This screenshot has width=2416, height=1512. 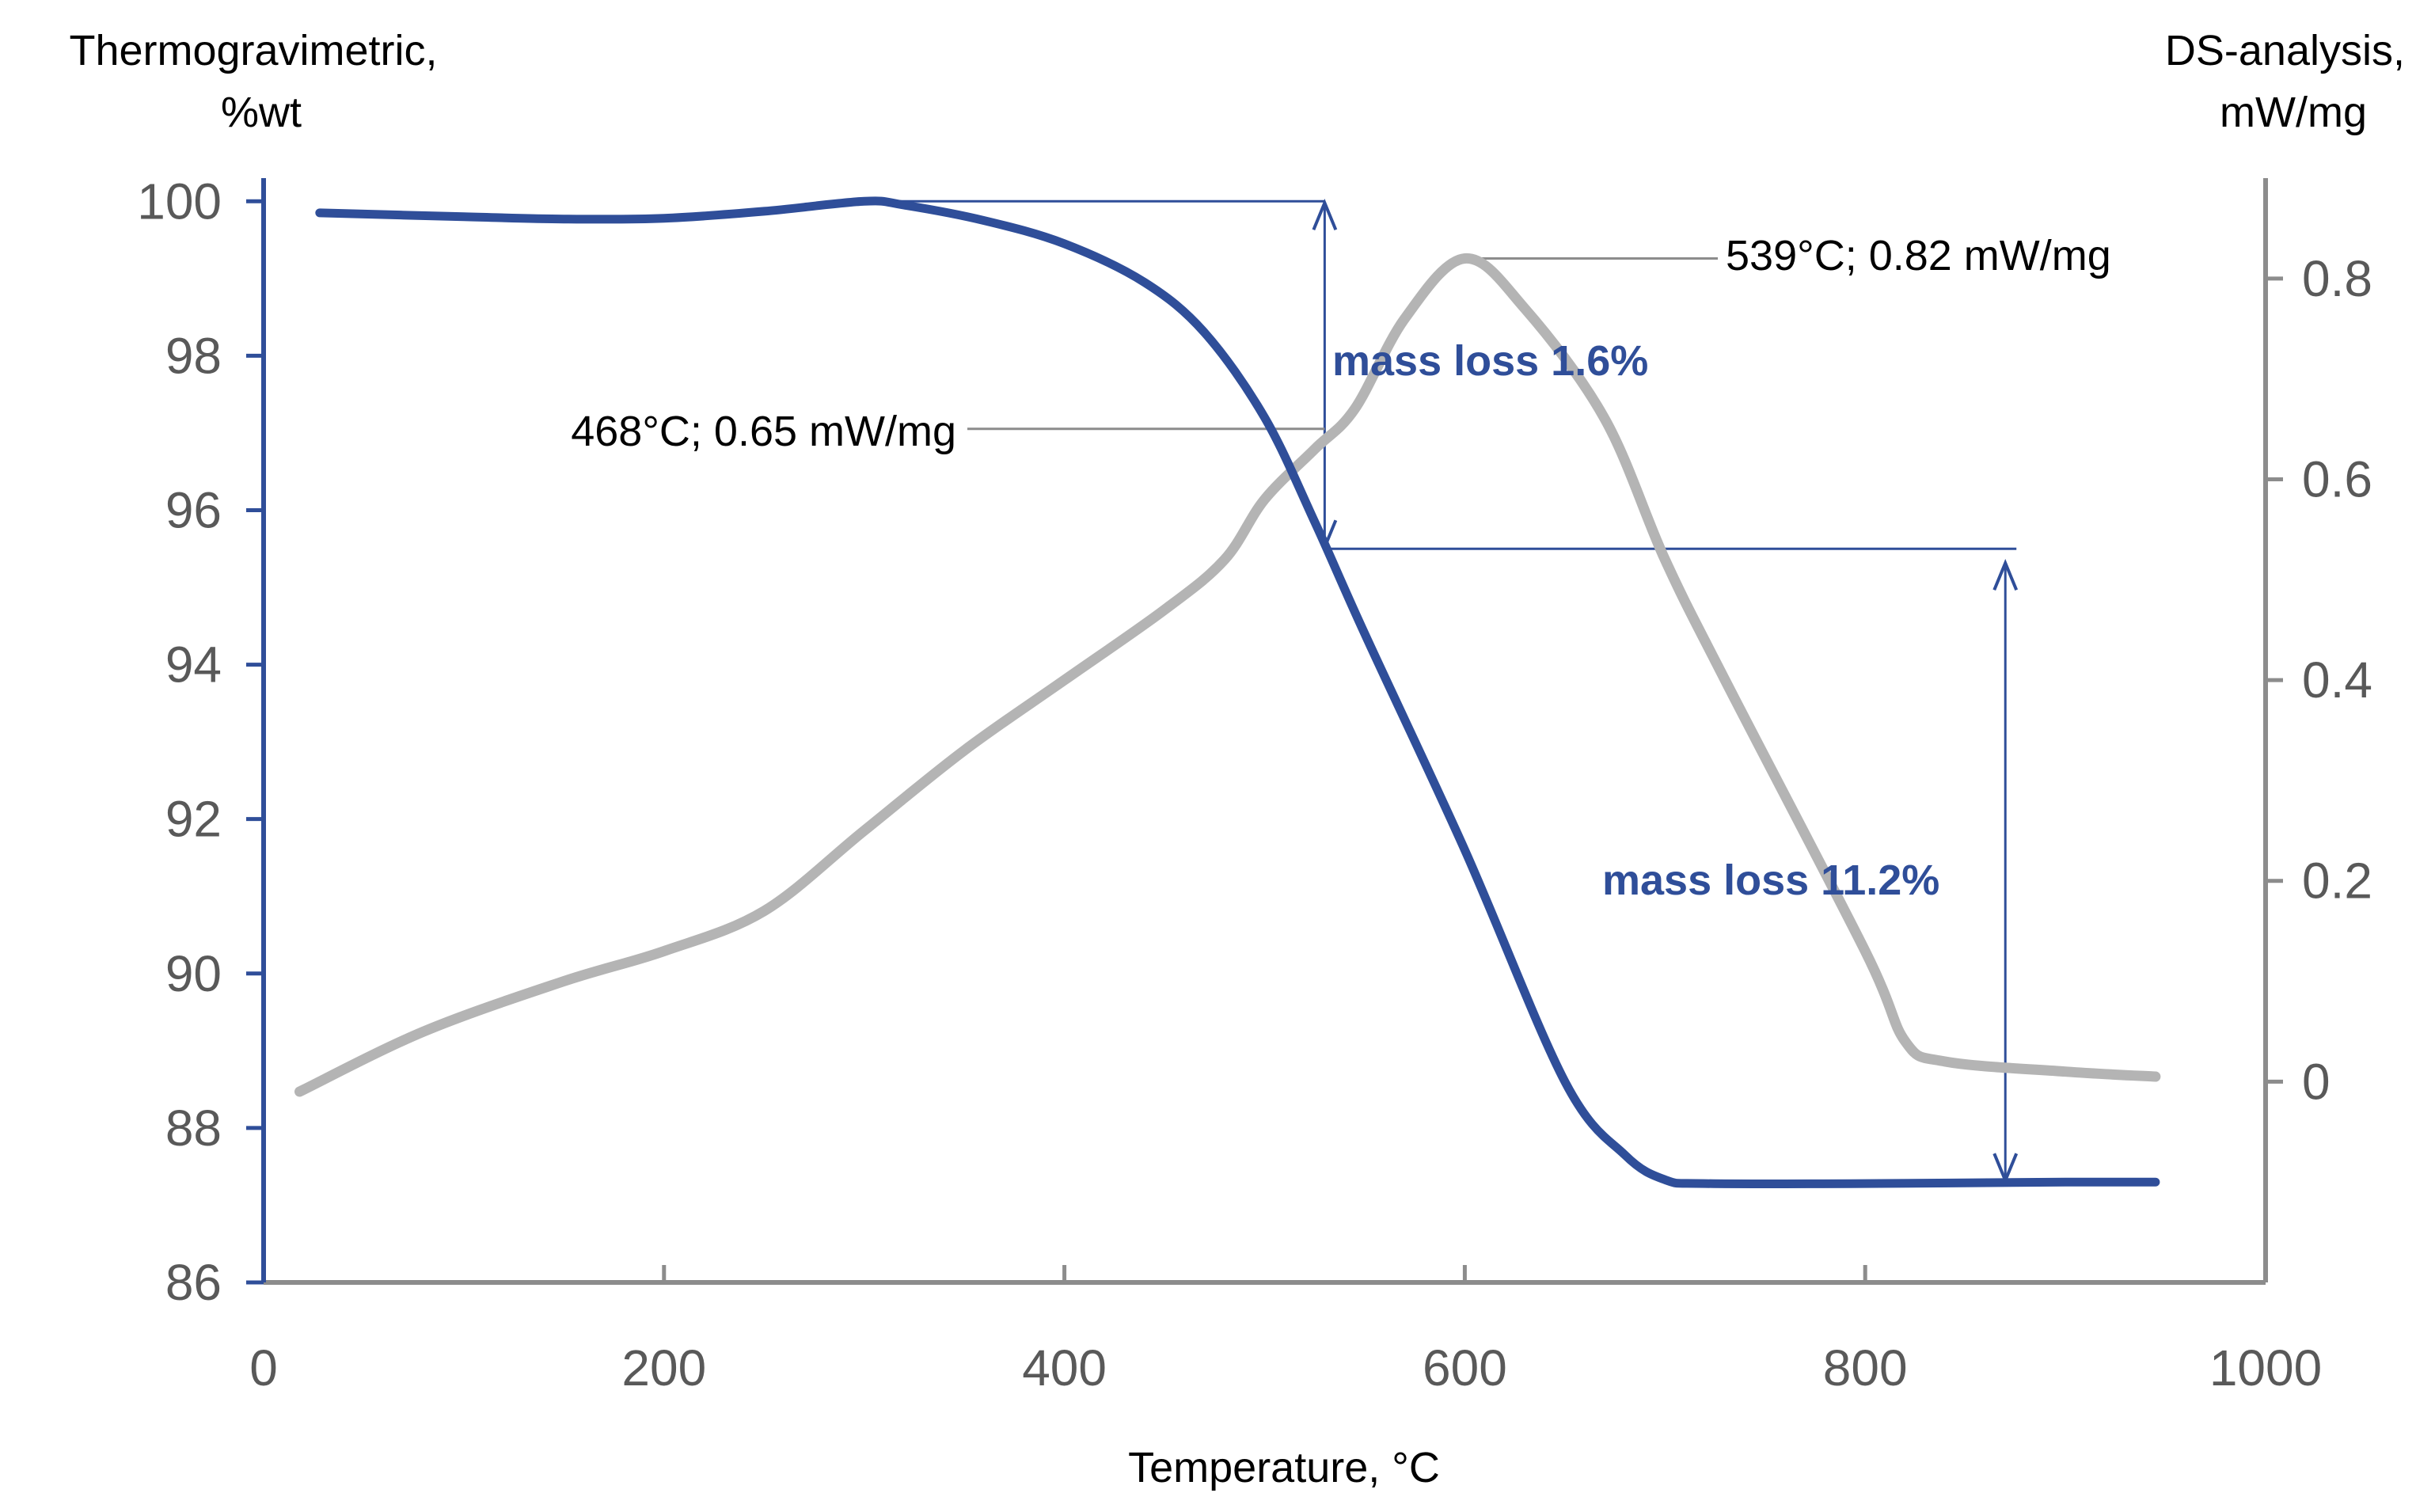 I want to click on y-right-tick-label: 0.2, so click(x=2337, y=881).